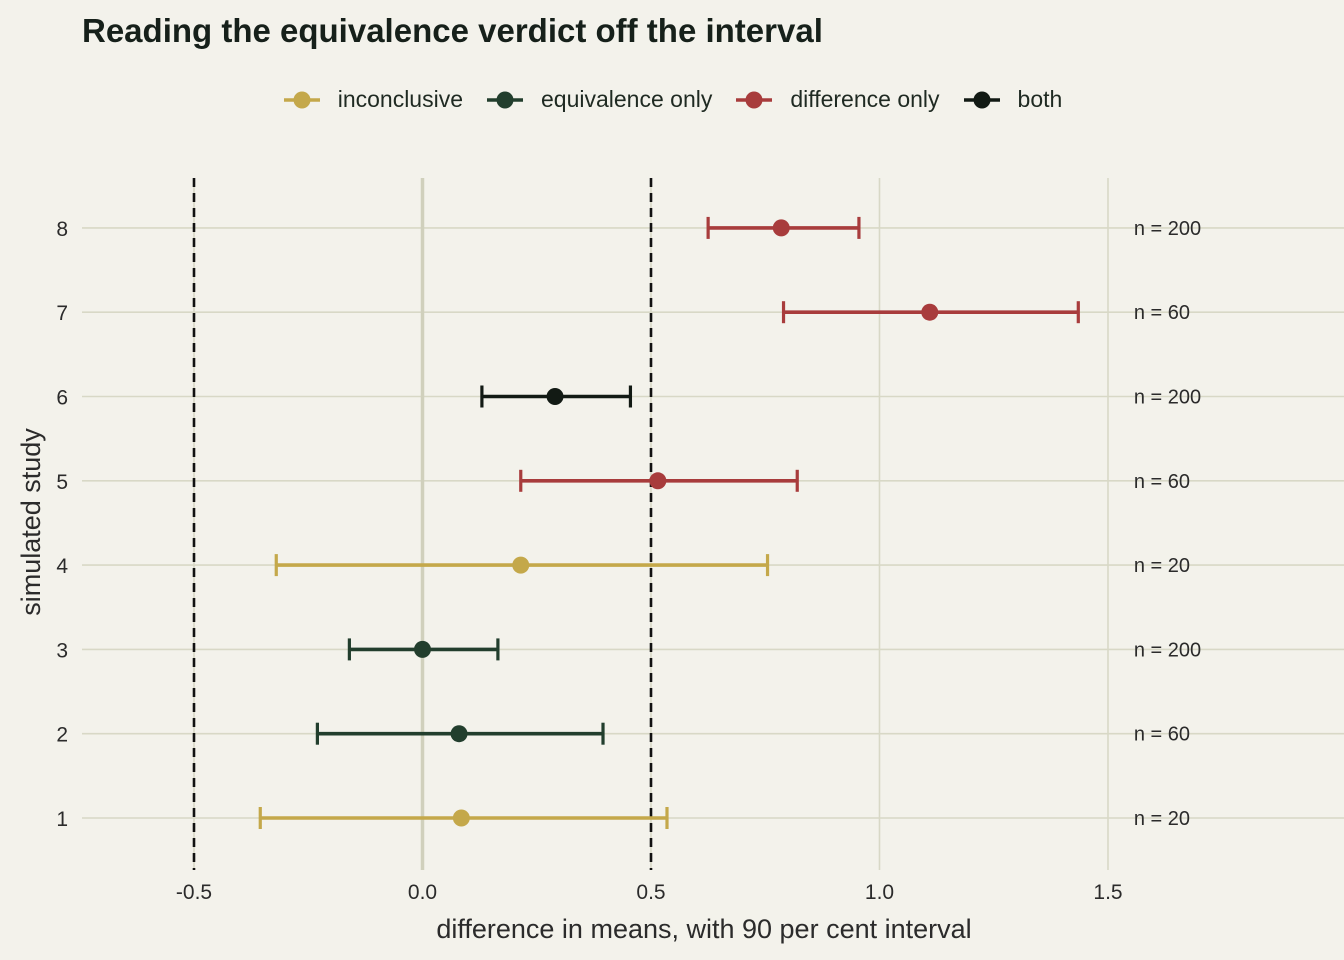 The width and height of the screenshot is (1344, 960). What do you see at coordinates (650, 892) in the screenshot?
I see `x-tick-label-2: 0.5` at bounding box center [650, 892].